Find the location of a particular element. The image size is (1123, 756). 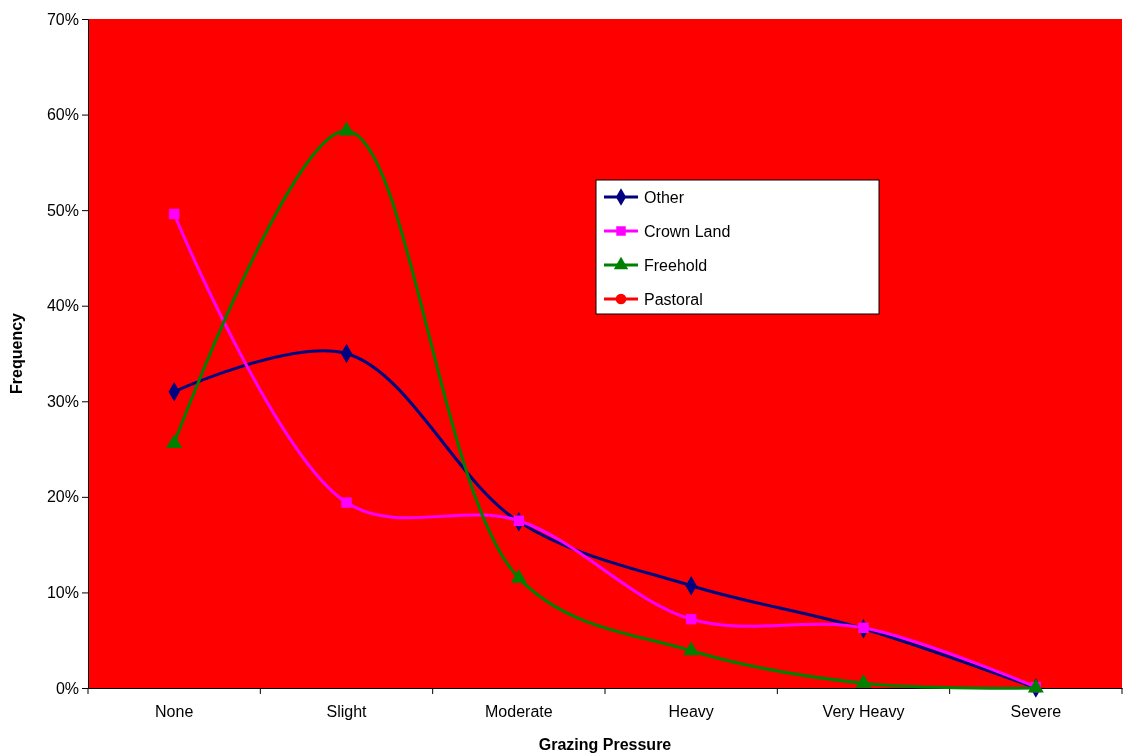

y-tick-label: 60% is located at coordinates (62, 115).